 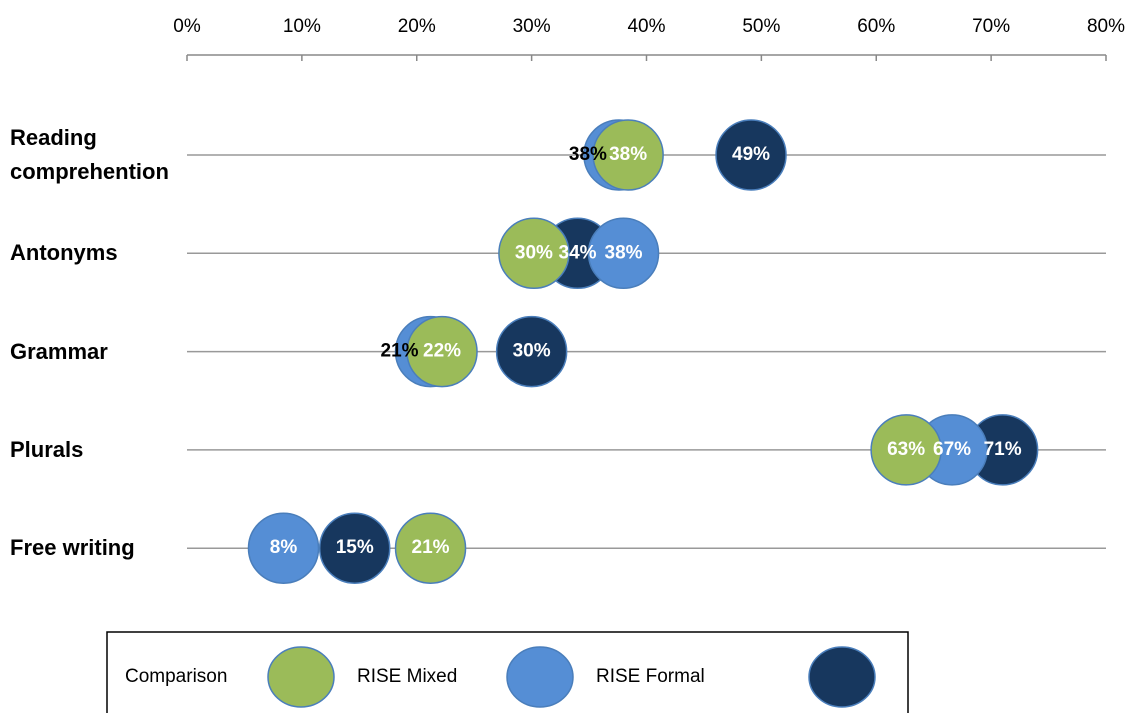 I want to click on data-label: 8%, so click(x=284, y=547).